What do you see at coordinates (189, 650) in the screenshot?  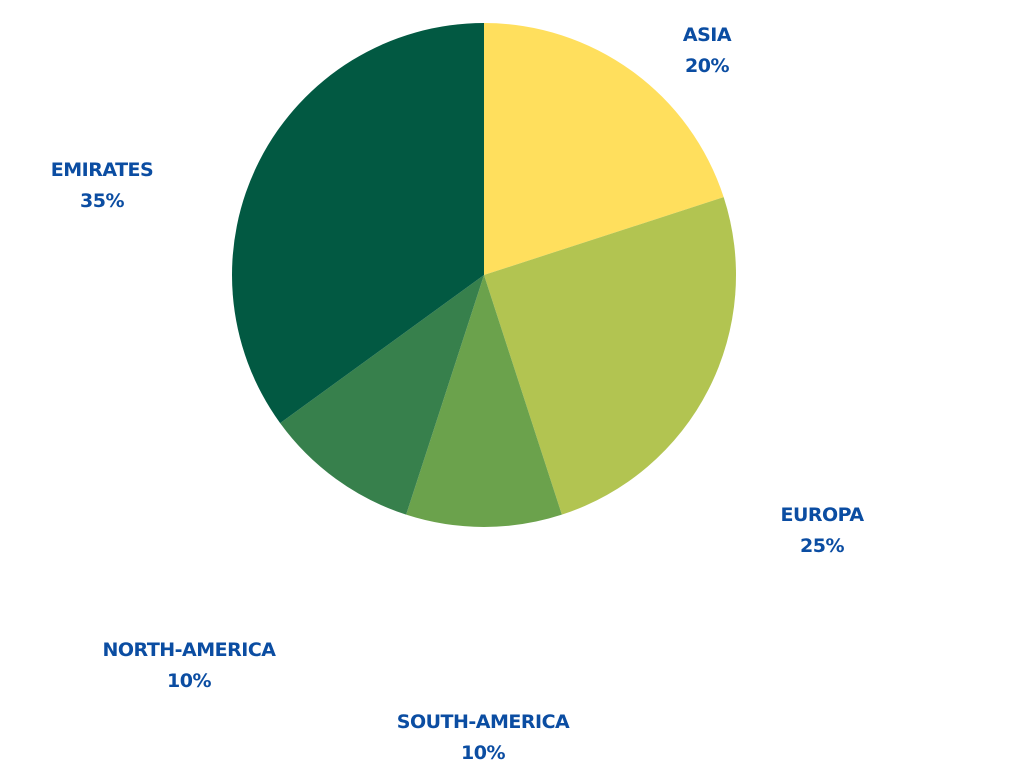 I see `slice-label-north-america-name: NORTH-AMERICA` at bounding box center [189, 650].